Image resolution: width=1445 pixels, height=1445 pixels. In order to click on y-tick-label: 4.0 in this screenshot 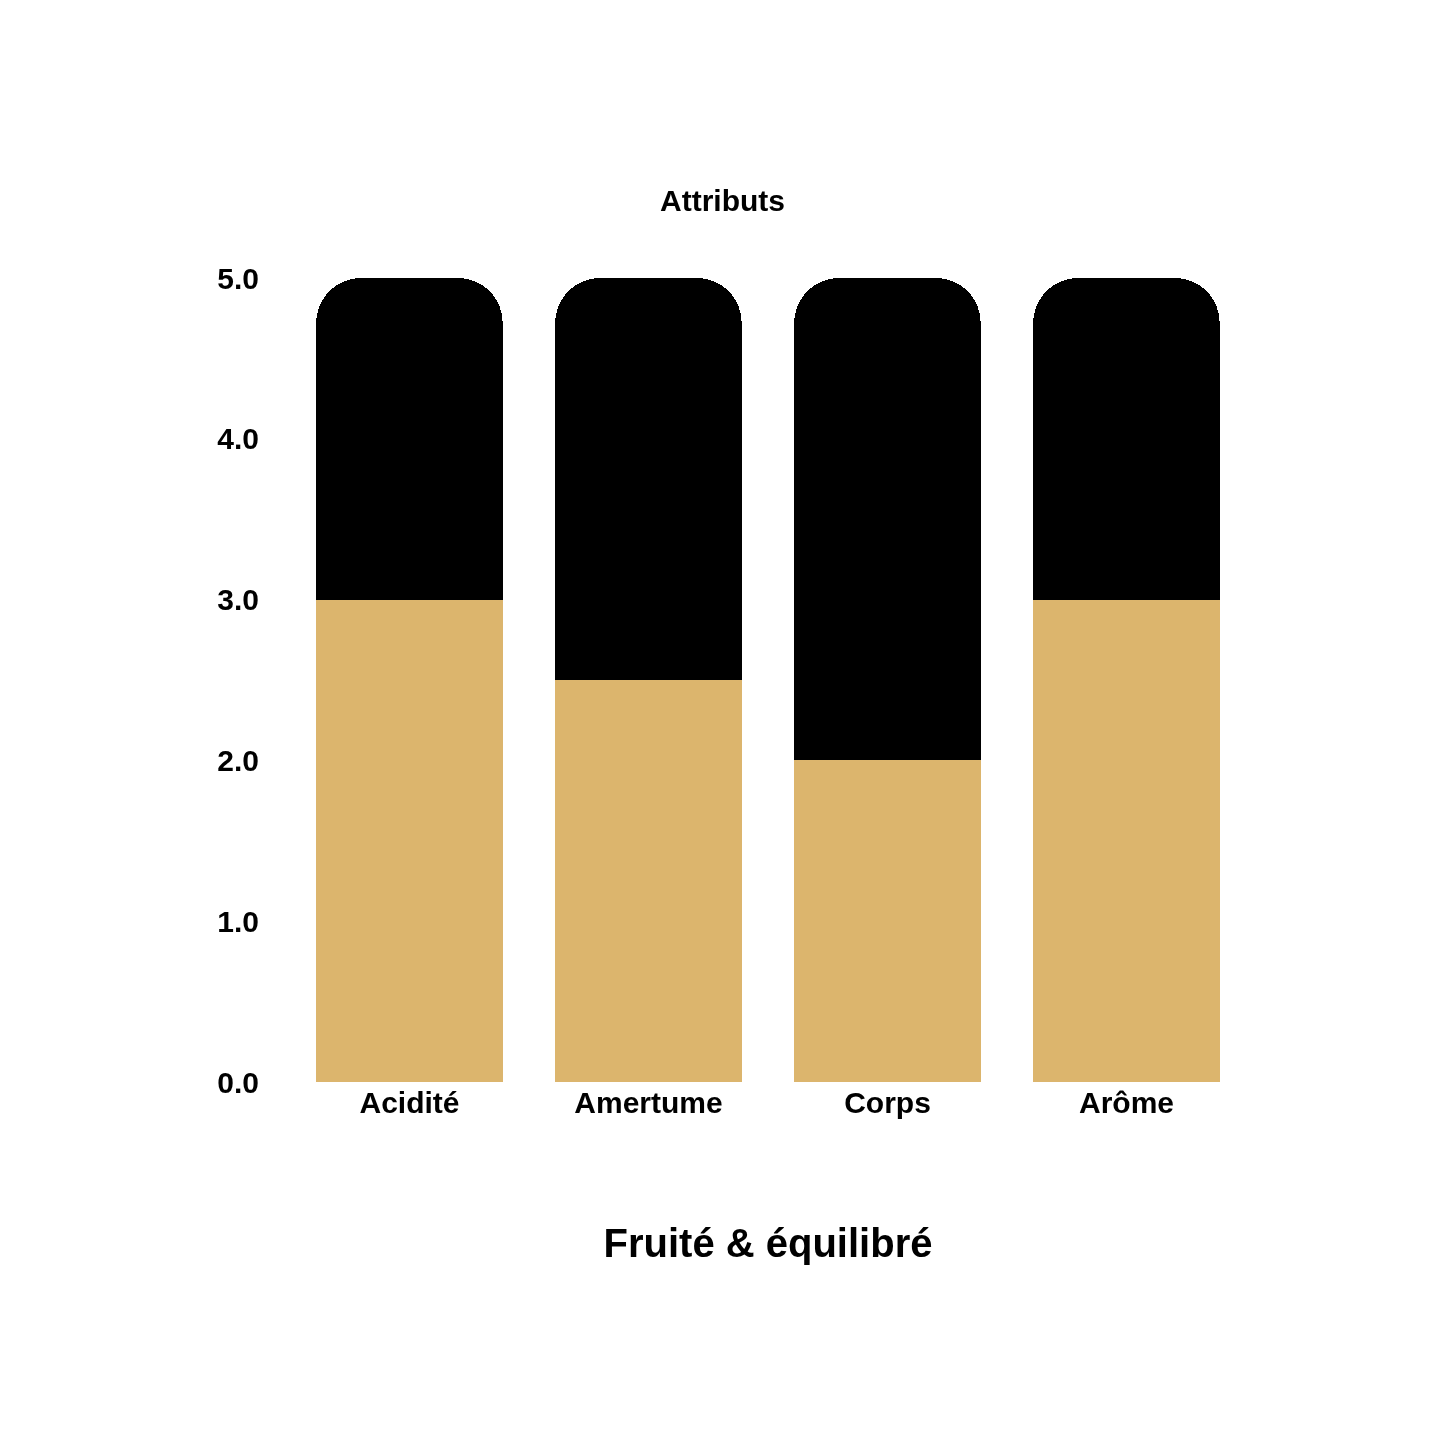, I will do `click(238, 439)`.